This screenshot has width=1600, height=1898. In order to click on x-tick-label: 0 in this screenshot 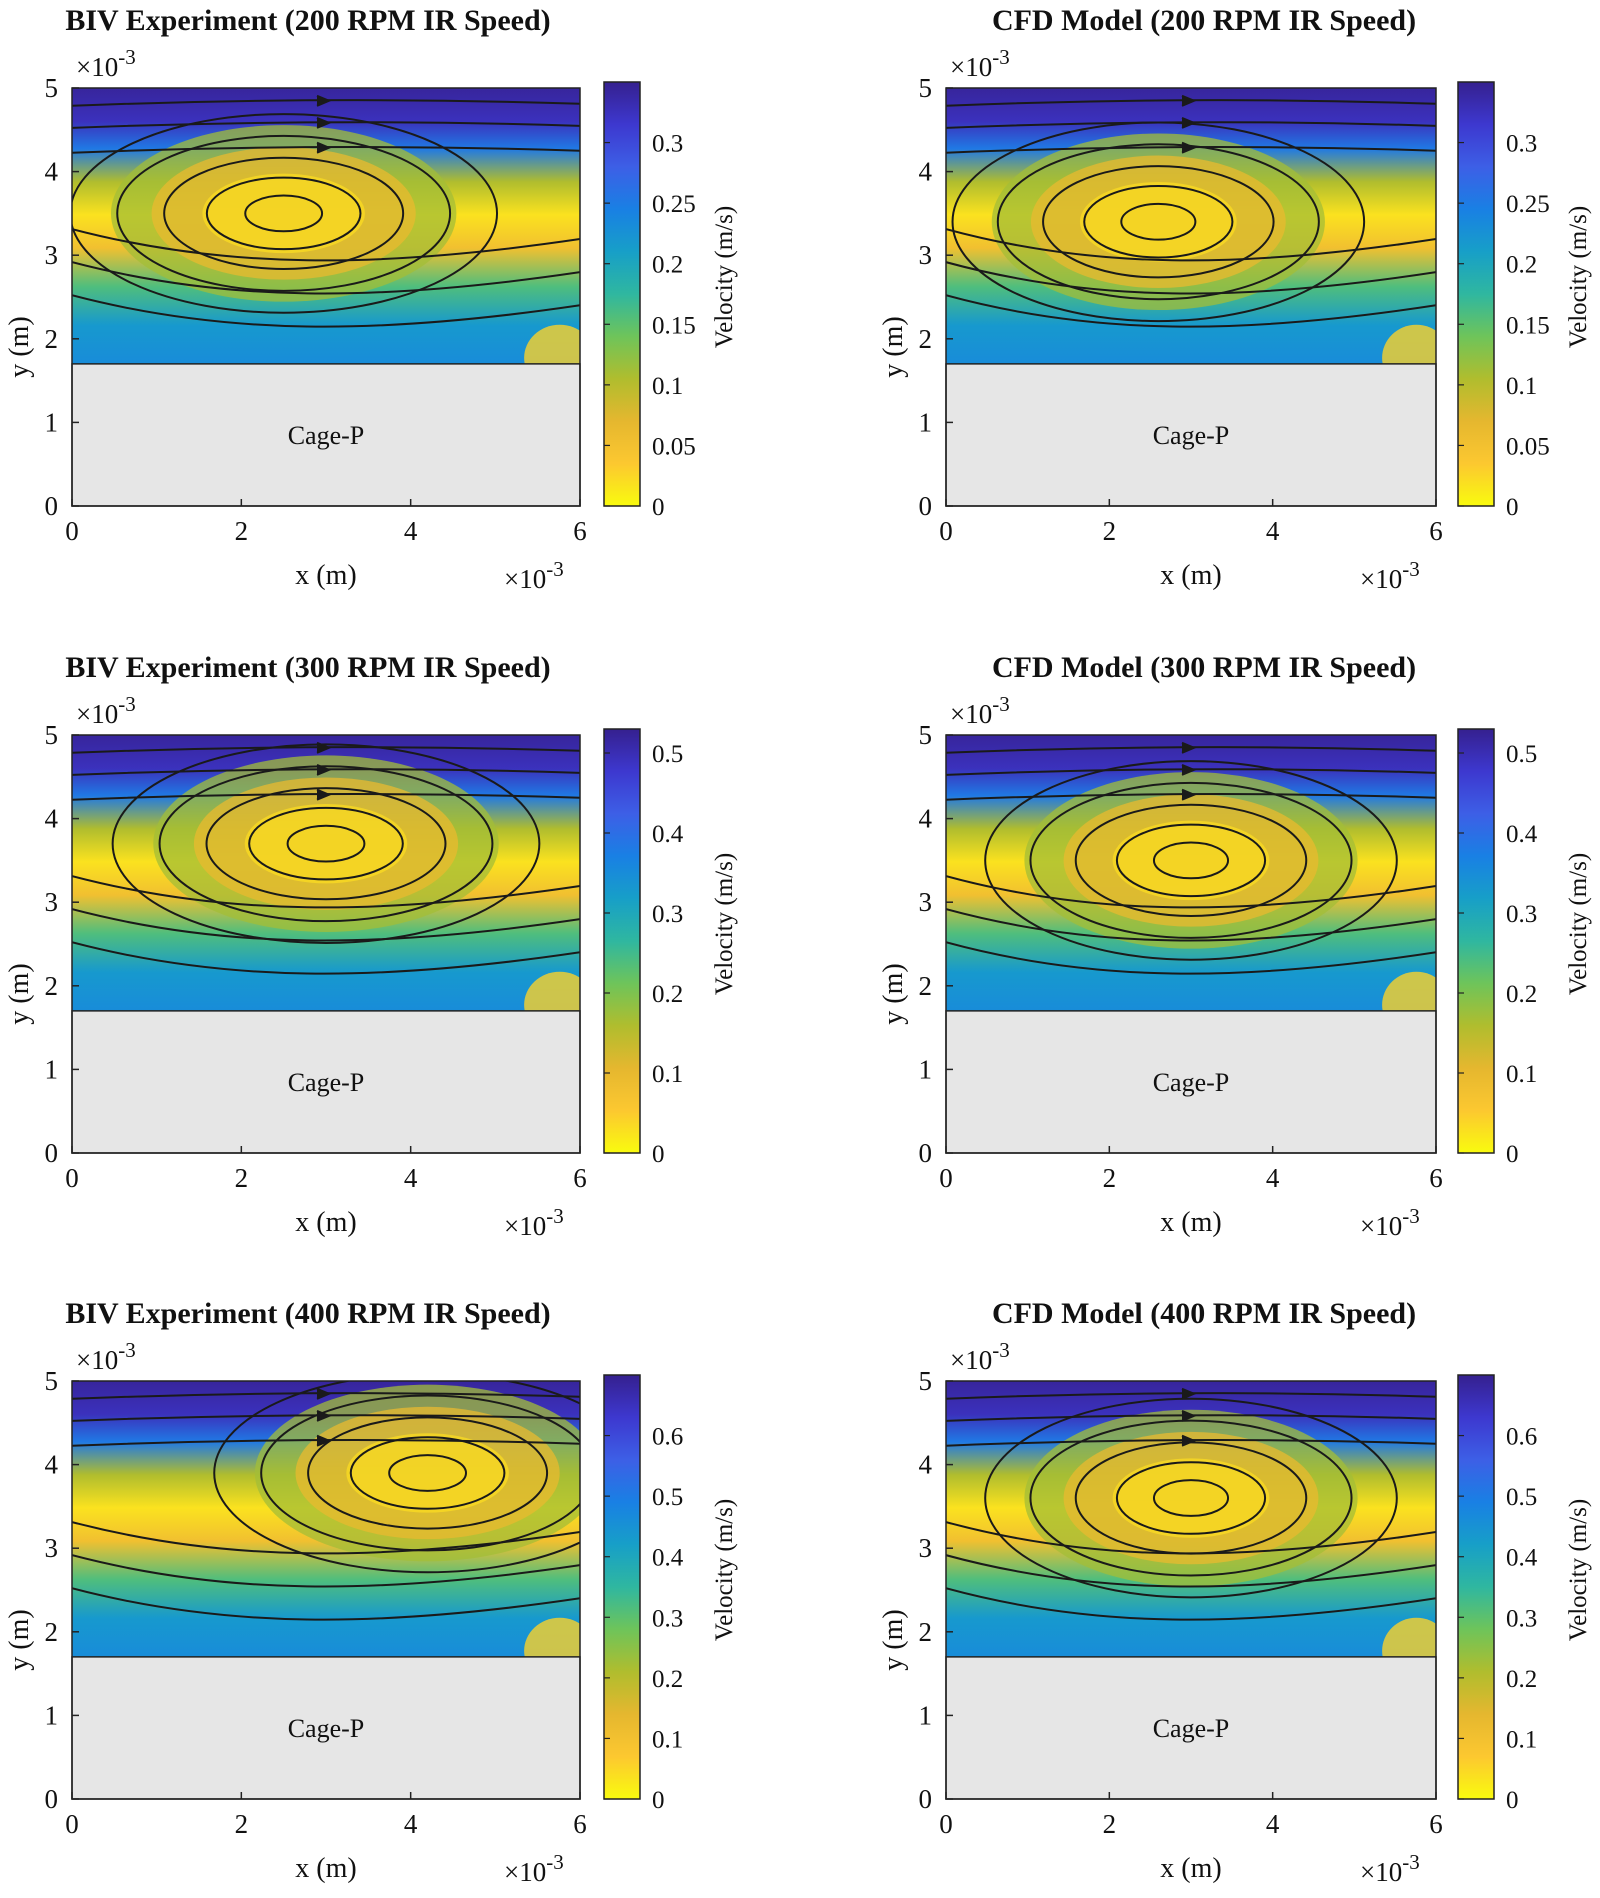, I will do `click(946, 1178)`.